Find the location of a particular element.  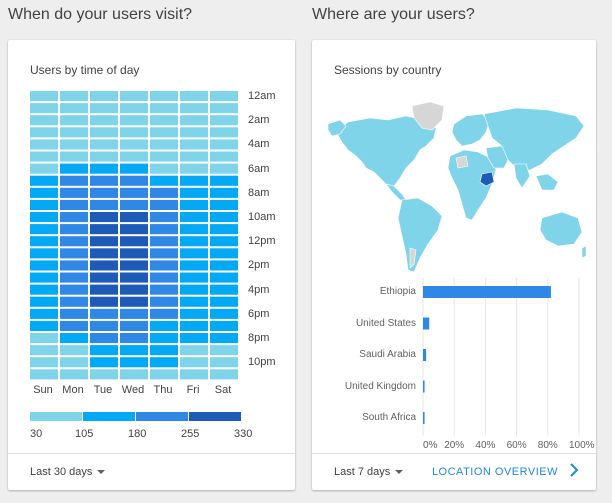

axis-tick-label: 20% is located at coordinates (454, 445).